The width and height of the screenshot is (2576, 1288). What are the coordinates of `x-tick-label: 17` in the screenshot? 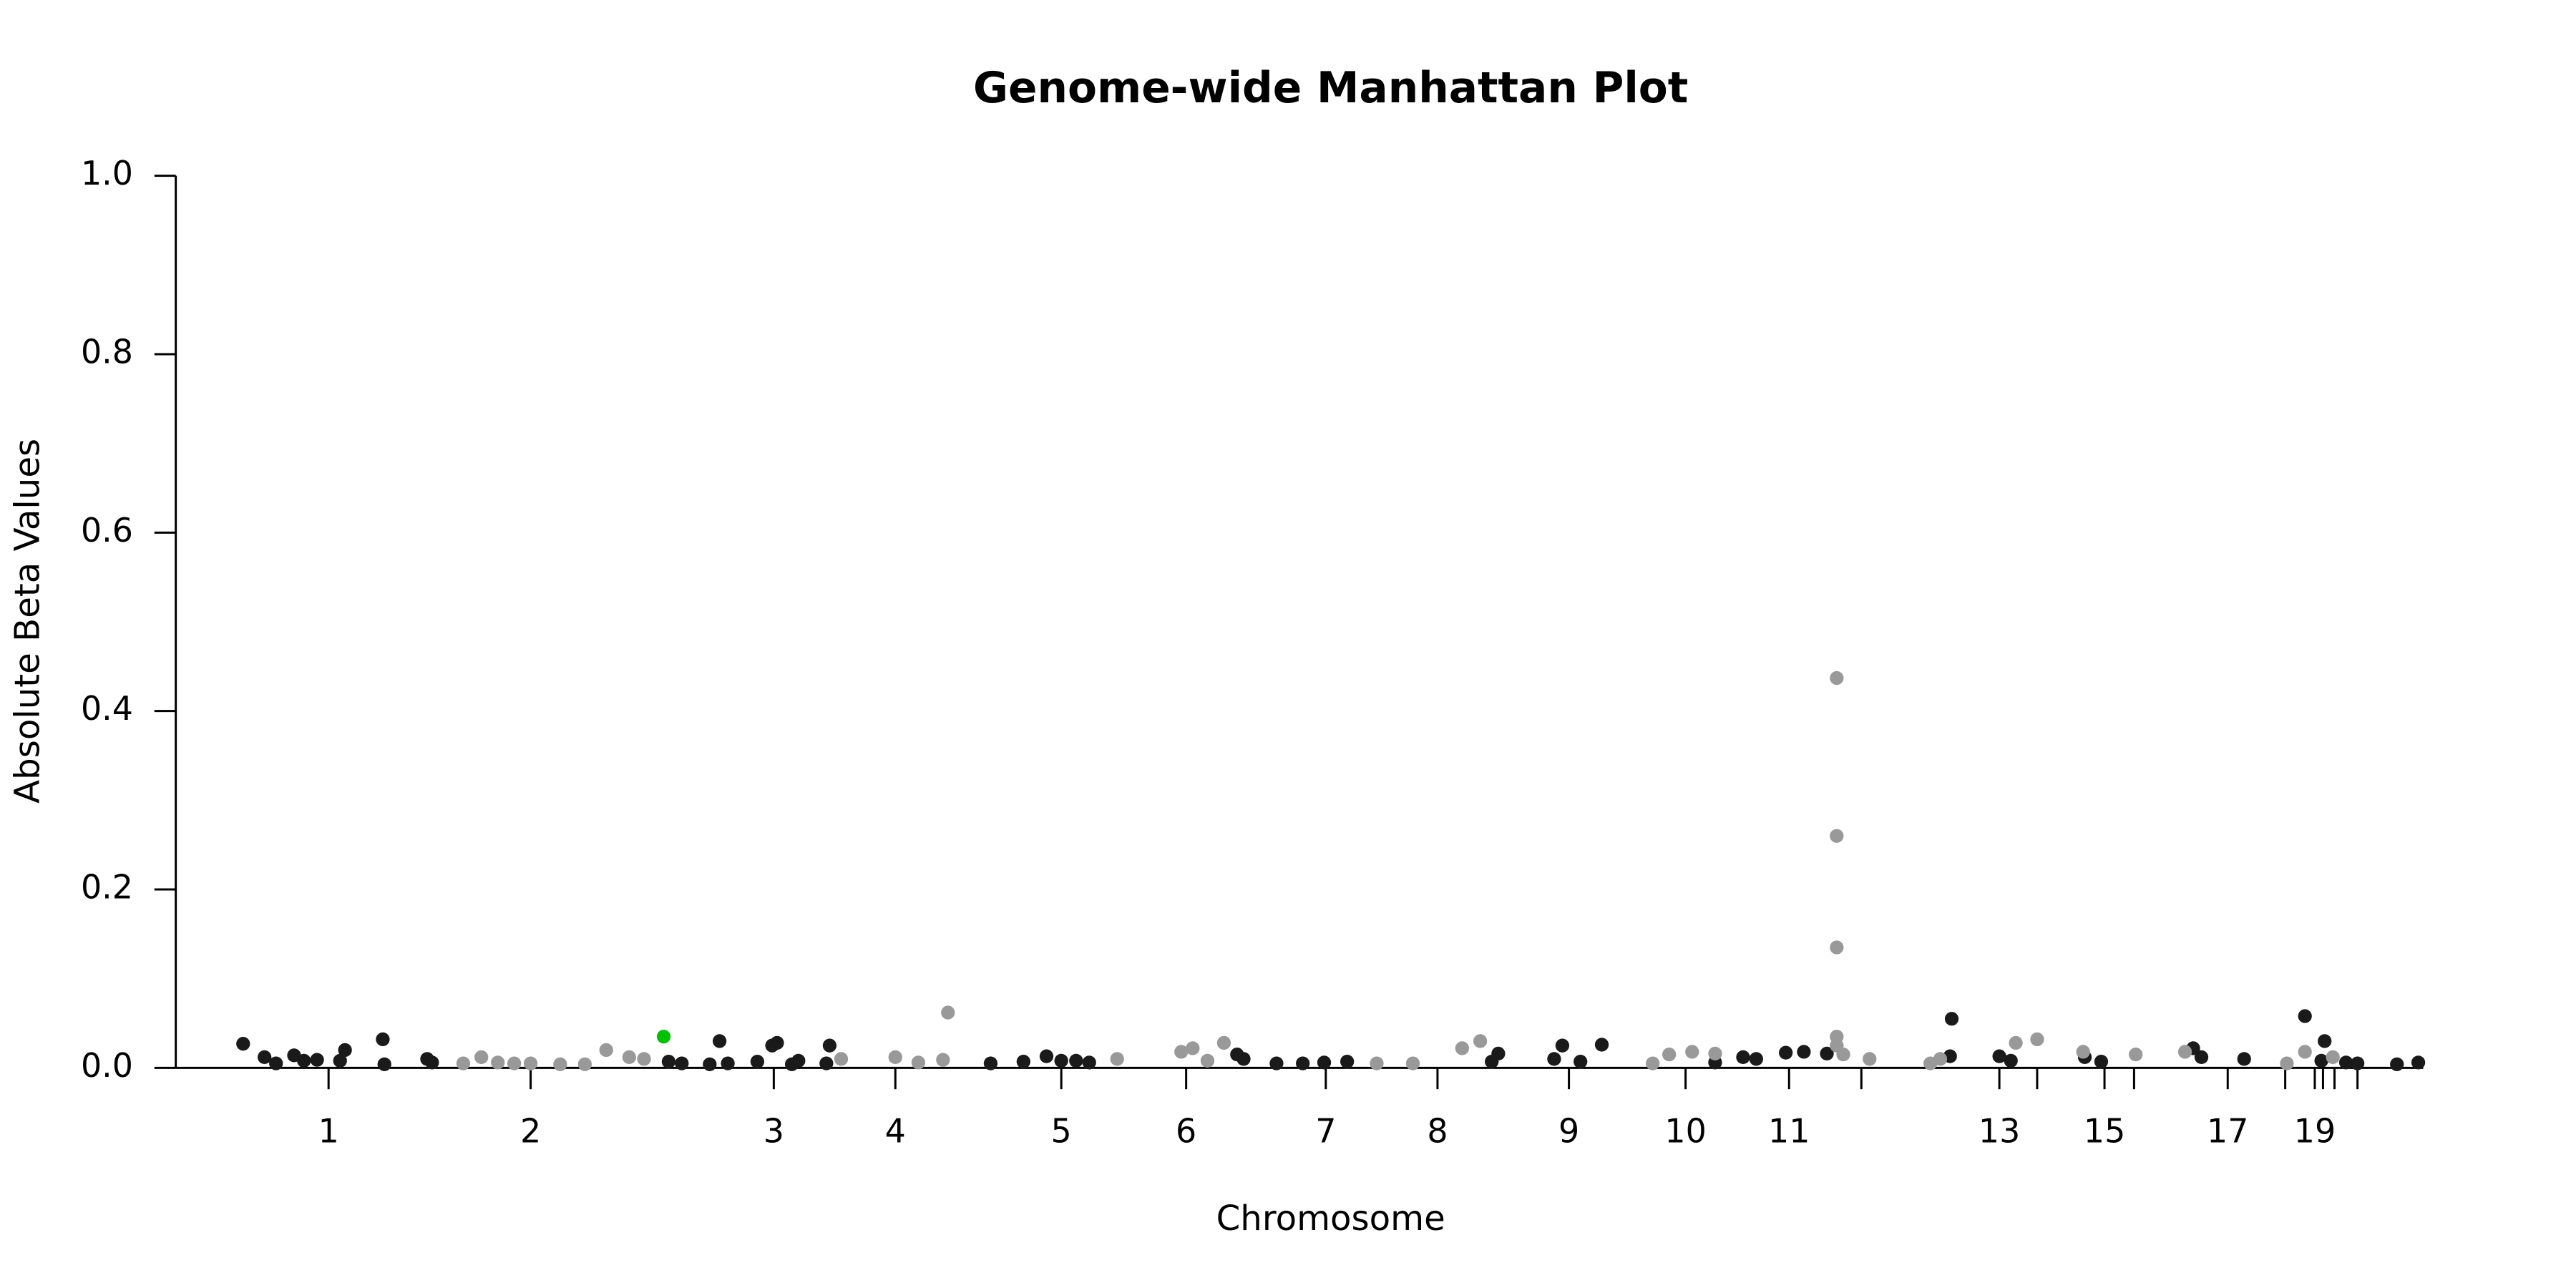 It's located at (2227, 1131).